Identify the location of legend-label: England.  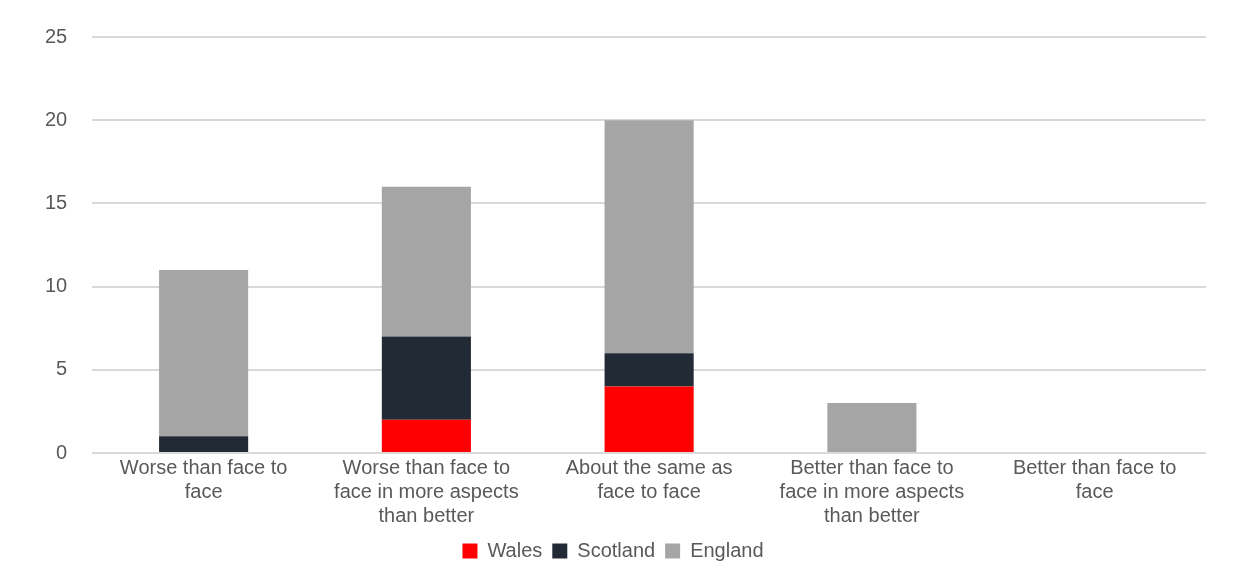
(727, 549).